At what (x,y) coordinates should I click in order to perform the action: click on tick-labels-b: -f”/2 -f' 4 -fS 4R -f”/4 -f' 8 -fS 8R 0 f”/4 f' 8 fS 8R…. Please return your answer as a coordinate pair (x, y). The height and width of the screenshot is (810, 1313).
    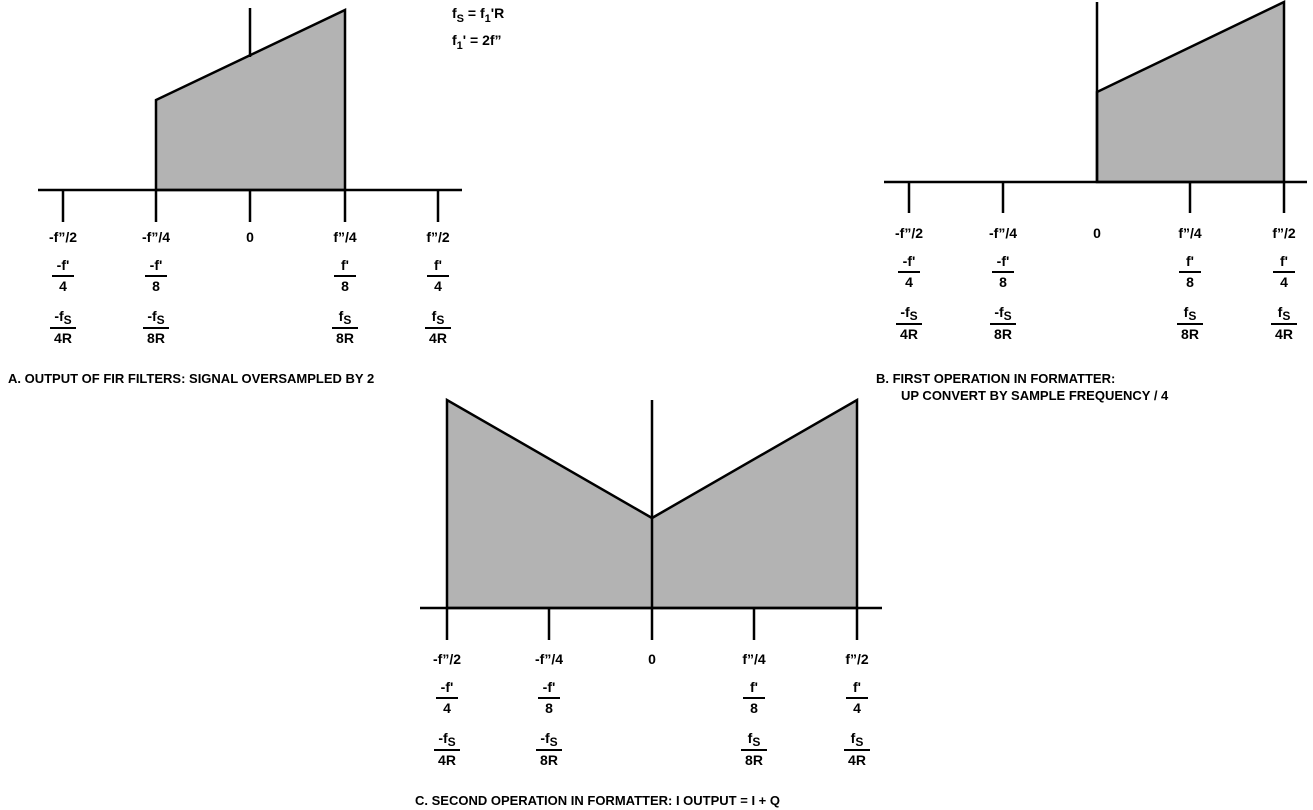
    Looking at the image, I should click on (1096, 283).